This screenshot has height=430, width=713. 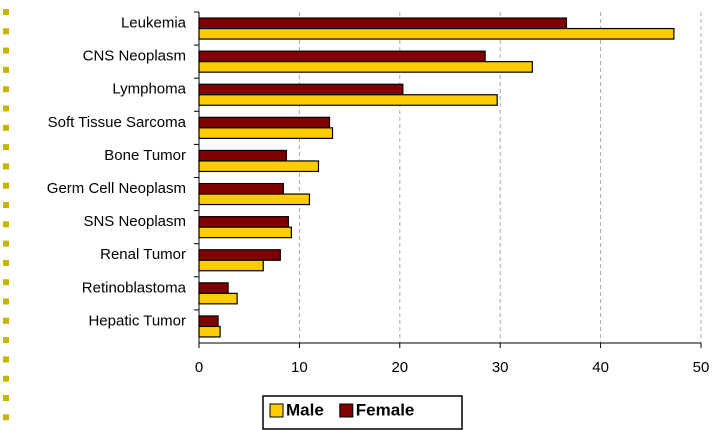 I want to click on y-tick-label: Lymphoma, so click(x=149, y=89).